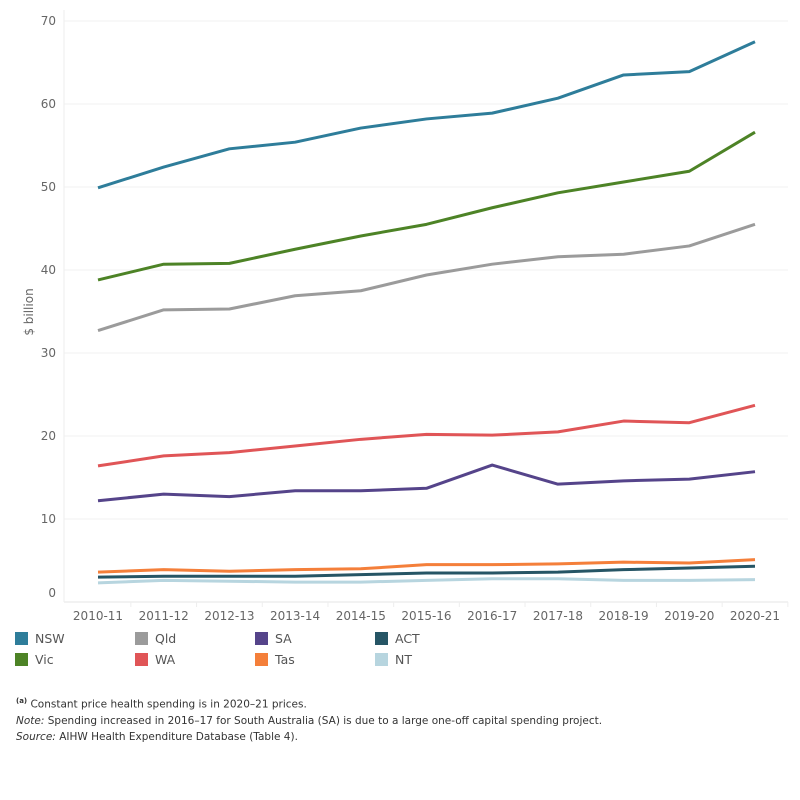  What do you see at coordinates (558, 616) in the screenshot?
I see `x-tick-label: 2017-18` at bounding box center [558, 616].